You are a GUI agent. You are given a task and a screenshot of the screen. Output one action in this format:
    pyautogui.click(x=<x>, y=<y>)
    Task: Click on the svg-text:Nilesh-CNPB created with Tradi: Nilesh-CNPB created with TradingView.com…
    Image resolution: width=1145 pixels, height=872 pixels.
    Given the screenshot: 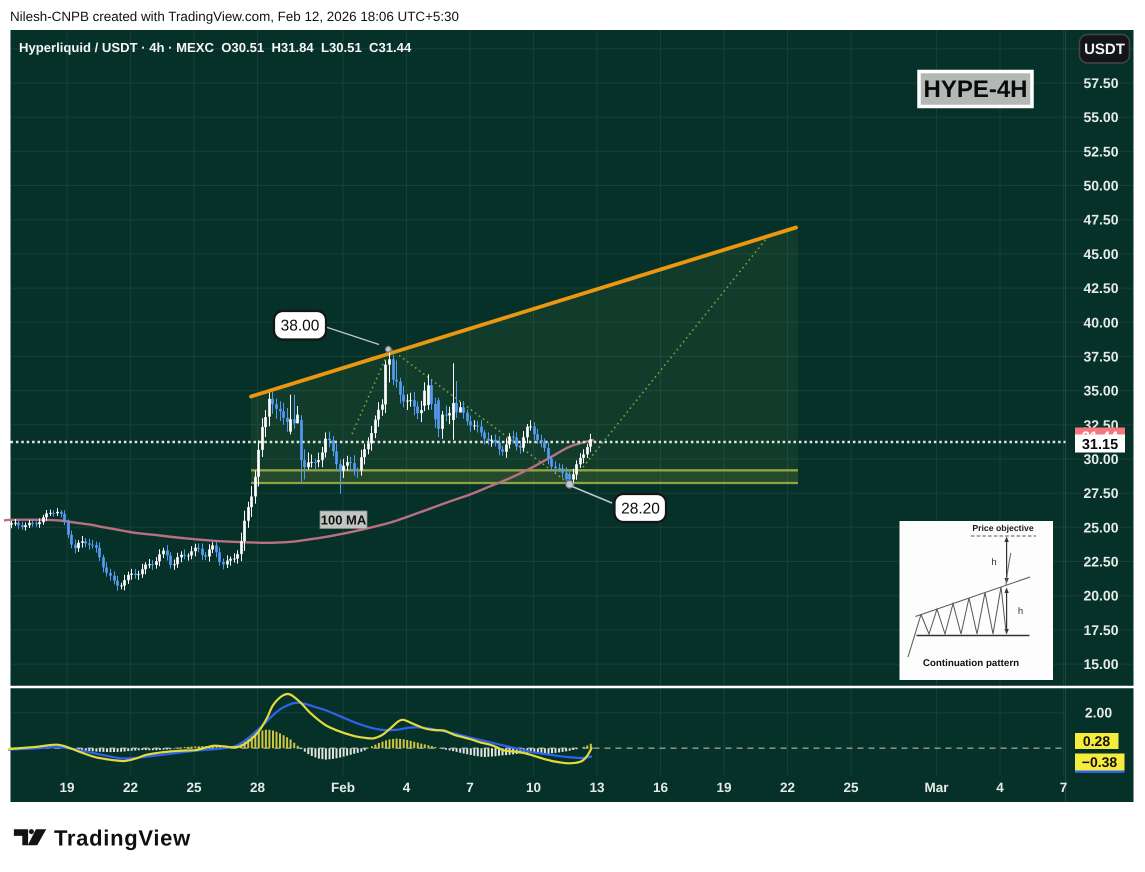 What is the action you would take?
    pyautogui.click(x=234, y=16)
    